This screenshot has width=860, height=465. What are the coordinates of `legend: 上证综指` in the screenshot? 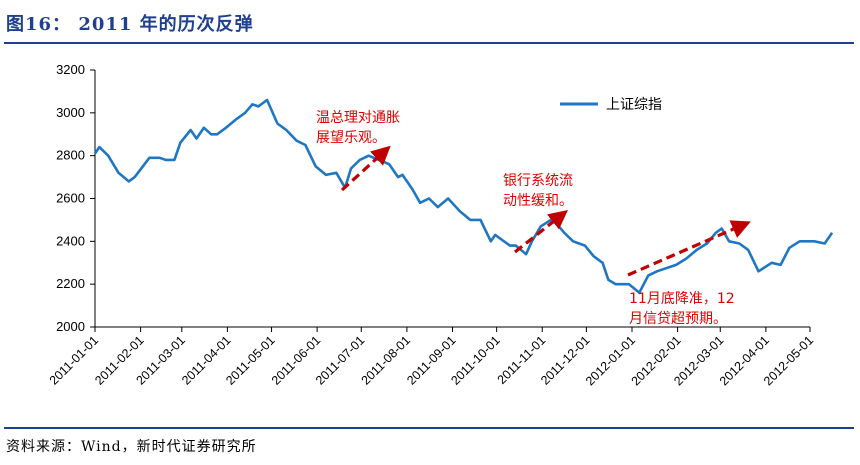 It's located at (611, 105).